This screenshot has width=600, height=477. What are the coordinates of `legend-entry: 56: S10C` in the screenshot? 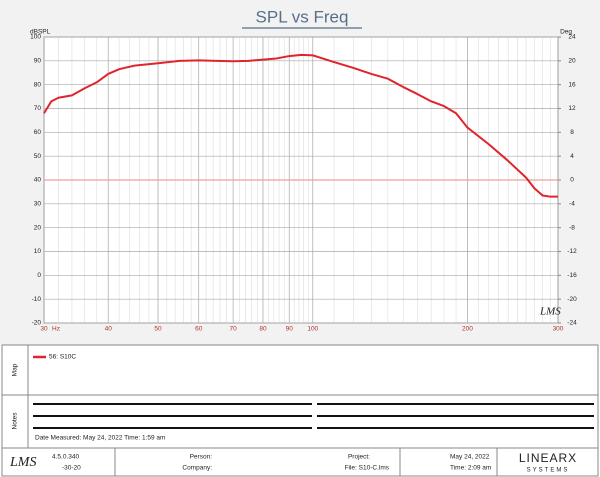 It's located at (62, 357).